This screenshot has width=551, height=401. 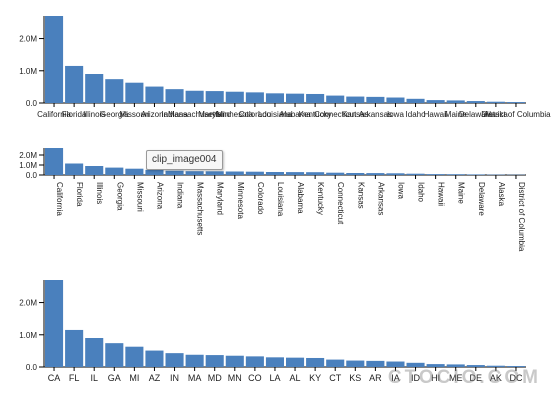 I want to click on bar-il, so click(x=94, y=352).